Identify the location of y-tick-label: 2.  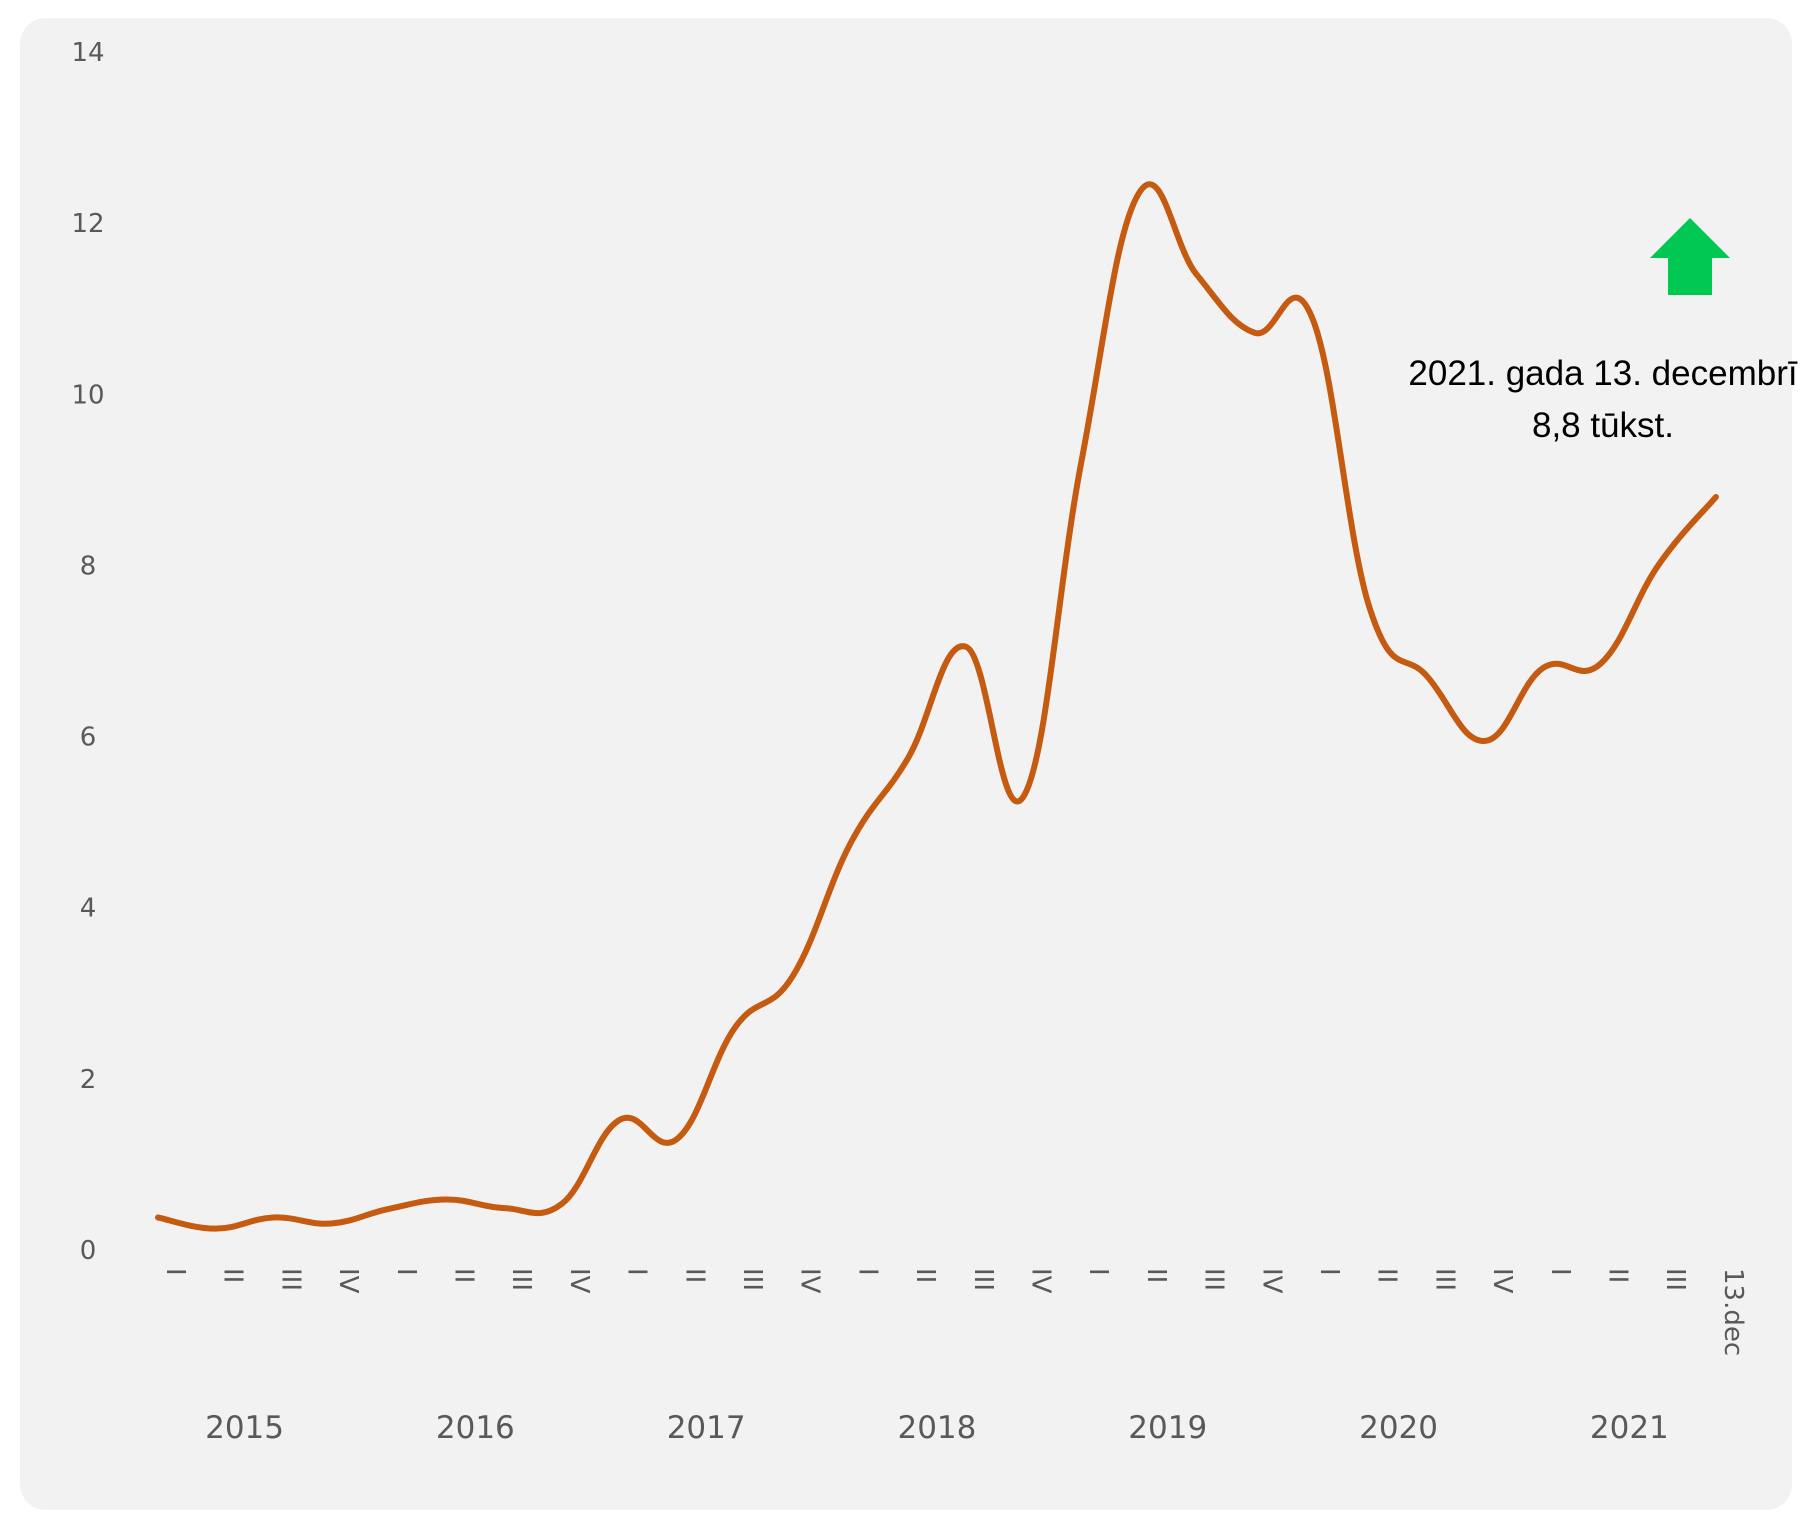
(88, 1080).